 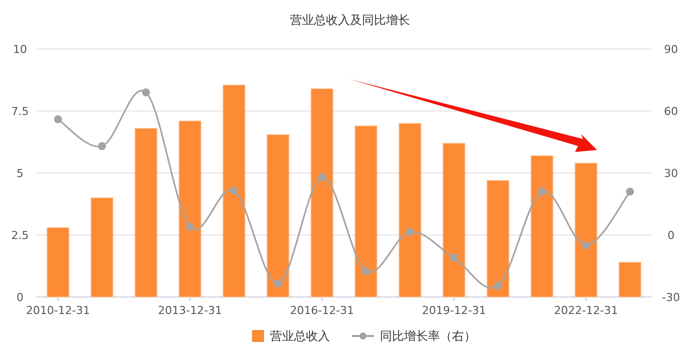 I want to click on y-tick-label: 5, so click(x=20, y=173).